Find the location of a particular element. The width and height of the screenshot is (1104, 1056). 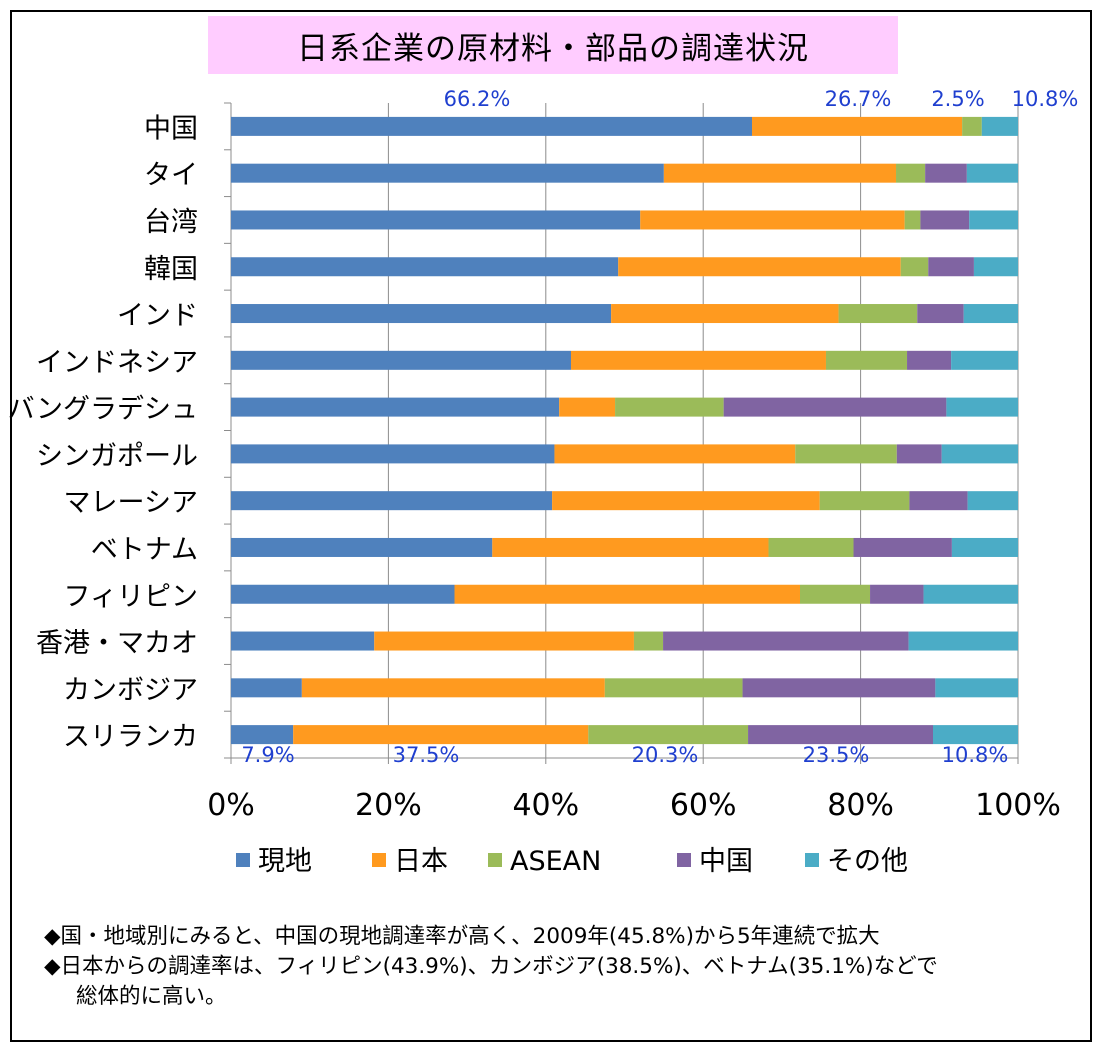

category-label: インドネシア is located at coordinates (117, 362).